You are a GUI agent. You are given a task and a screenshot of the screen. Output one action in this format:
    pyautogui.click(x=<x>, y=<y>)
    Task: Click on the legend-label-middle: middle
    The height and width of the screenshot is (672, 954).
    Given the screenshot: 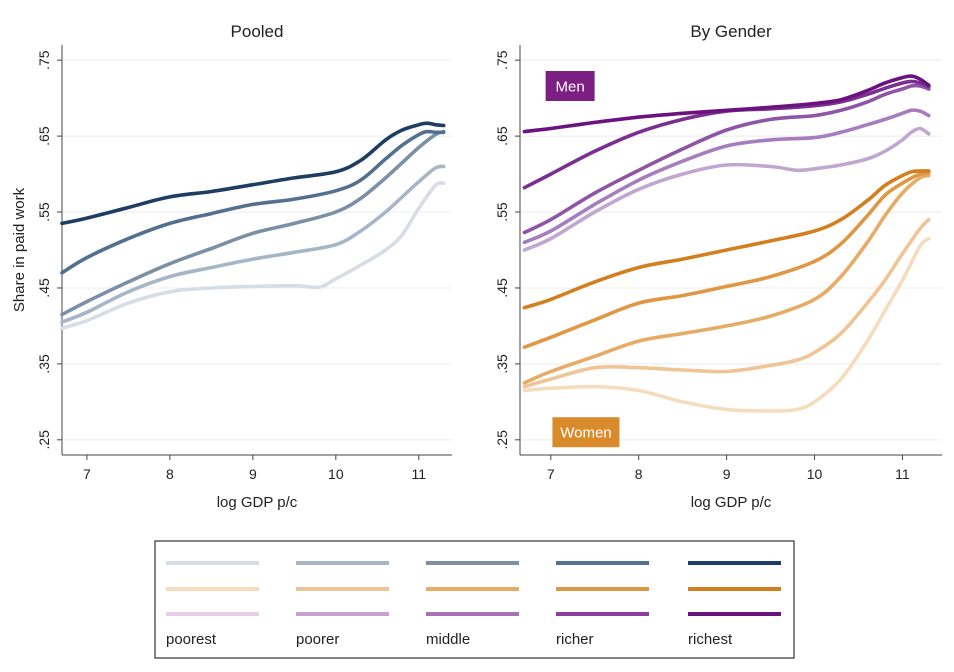 What is the action you would take?
    pyautogui.click(x=448, y=639)
    